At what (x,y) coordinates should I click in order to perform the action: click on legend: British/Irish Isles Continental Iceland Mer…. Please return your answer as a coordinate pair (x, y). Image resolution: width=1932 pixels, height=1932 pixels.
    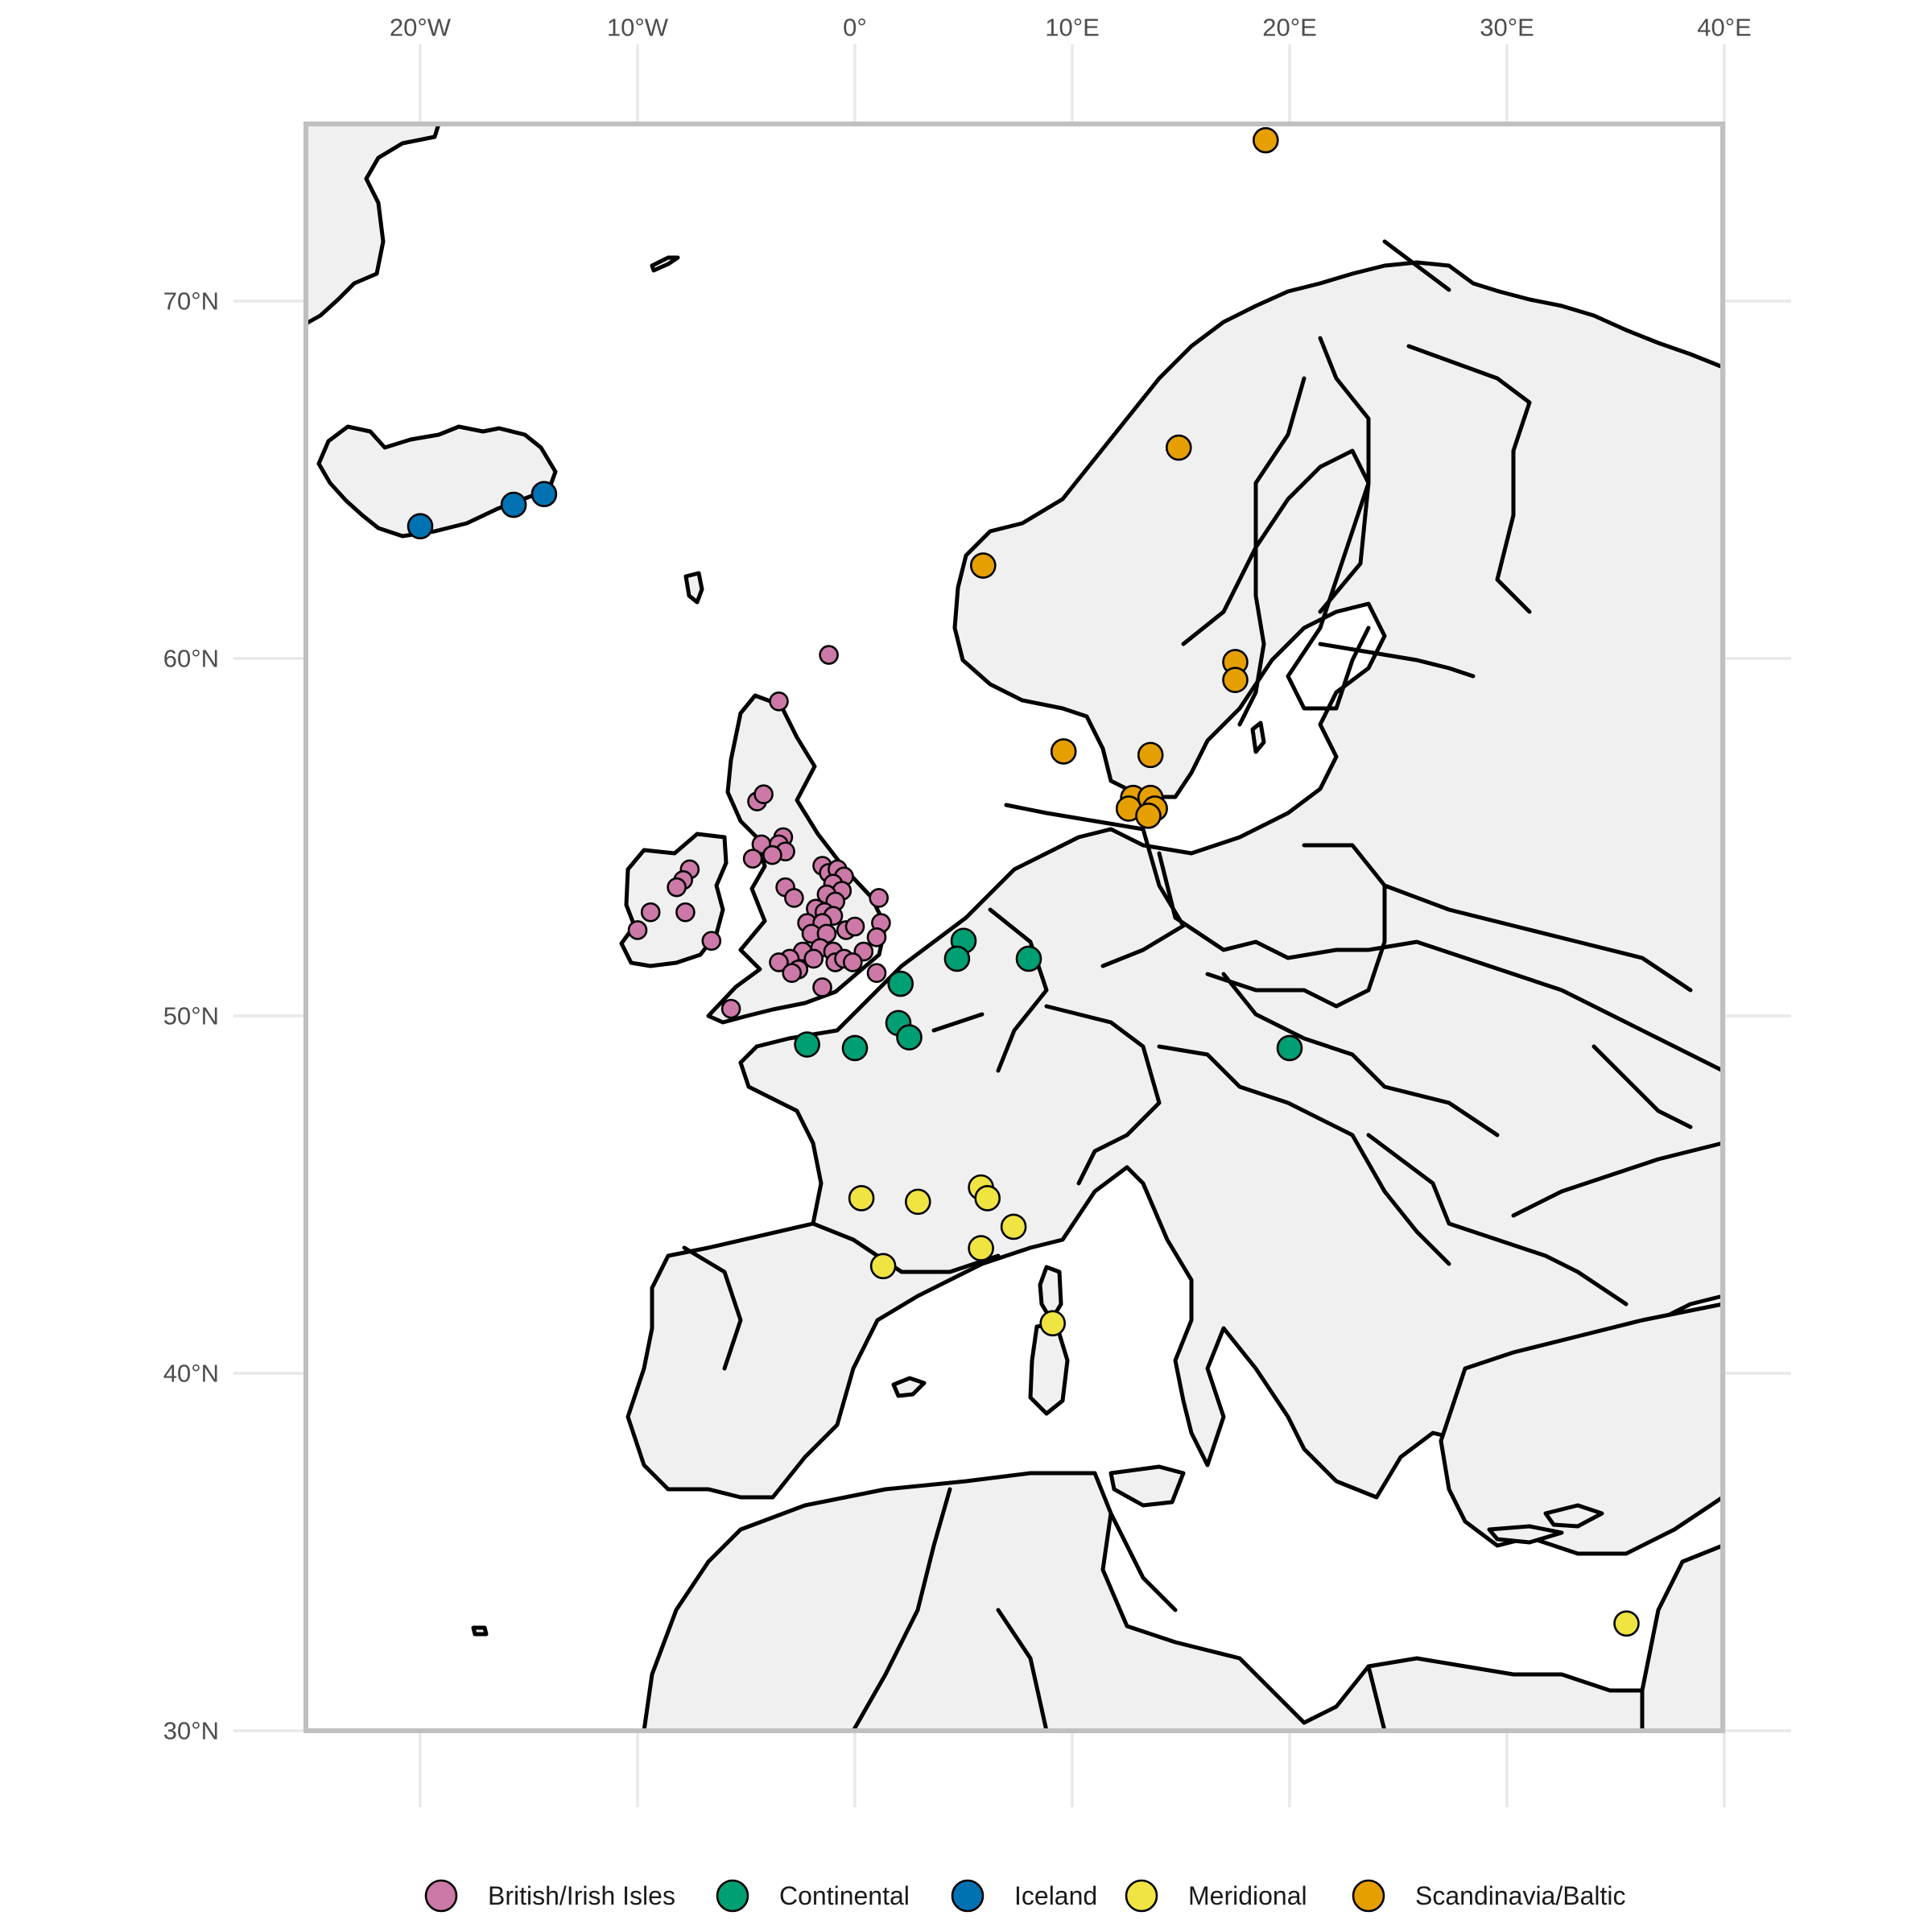
    Looking at the image, I should click on (1024, 1896).